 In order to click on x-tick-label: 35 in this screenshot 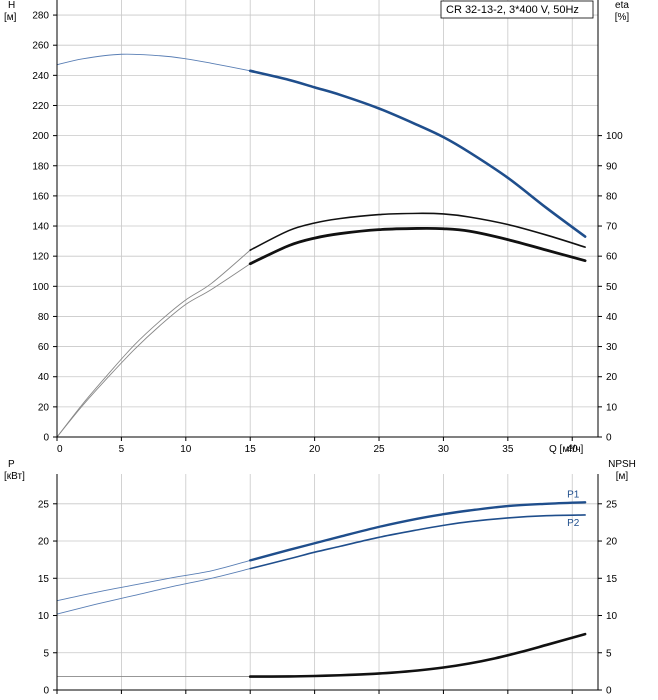, I will do `click(508, 449)`.